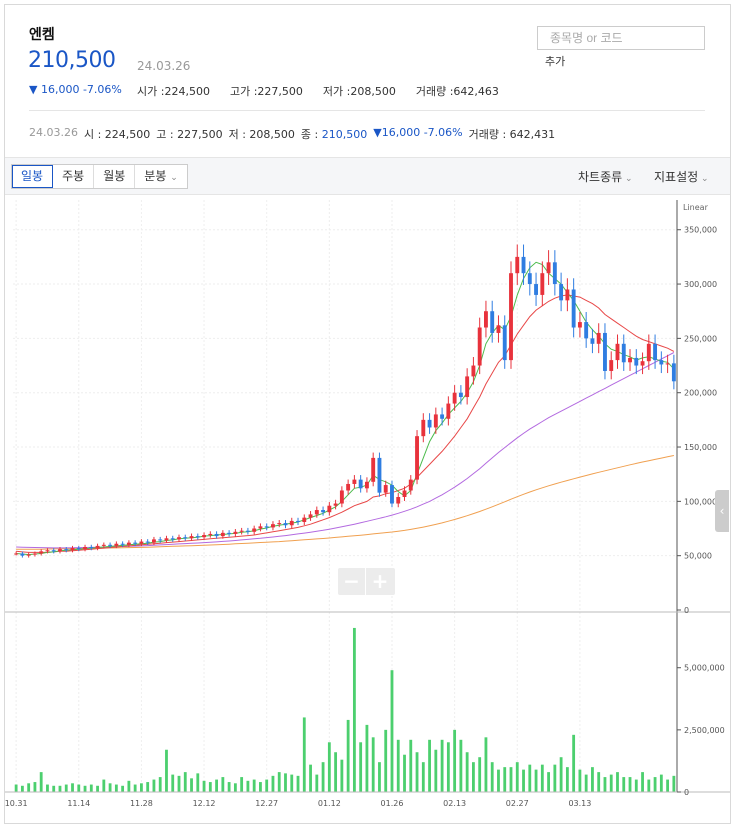 The height and width of the screenshot is (828, 735). What do you see at coordinates (605, 177) in the screenshot?
I see `chart-type-menu: 차트종류 ⌄` at bounding box center [605, 177].